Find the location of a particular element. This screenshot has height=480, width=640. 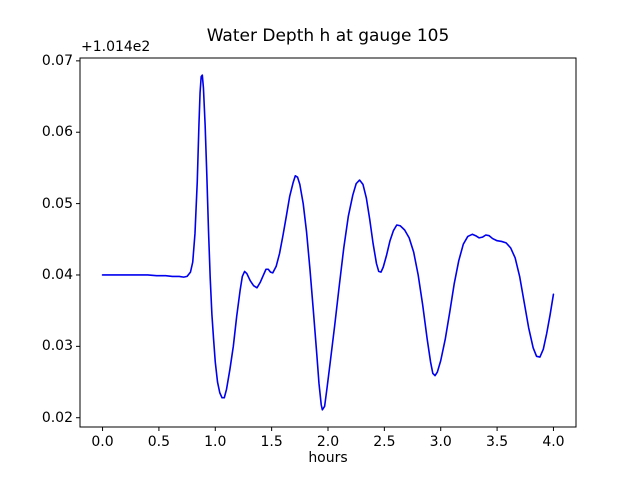

x-tick-label: 3.5 is located at coordinates (497, 442).